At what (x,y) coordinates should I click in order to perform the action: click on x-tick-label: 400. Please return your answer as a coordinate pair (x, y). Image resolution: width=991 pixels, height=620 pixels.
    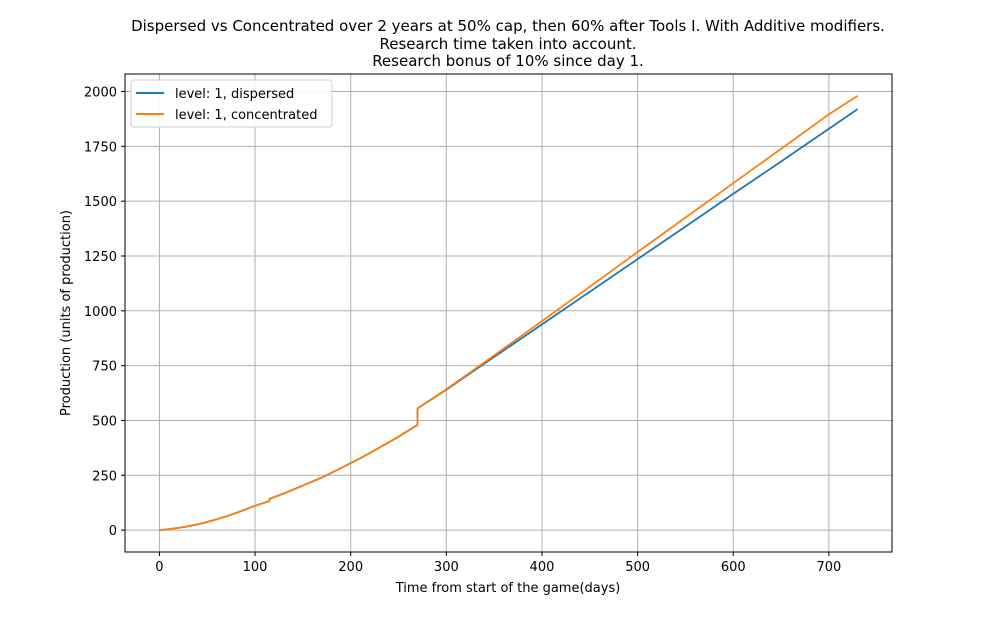
    Looking at the image, I should click on (542, 567).